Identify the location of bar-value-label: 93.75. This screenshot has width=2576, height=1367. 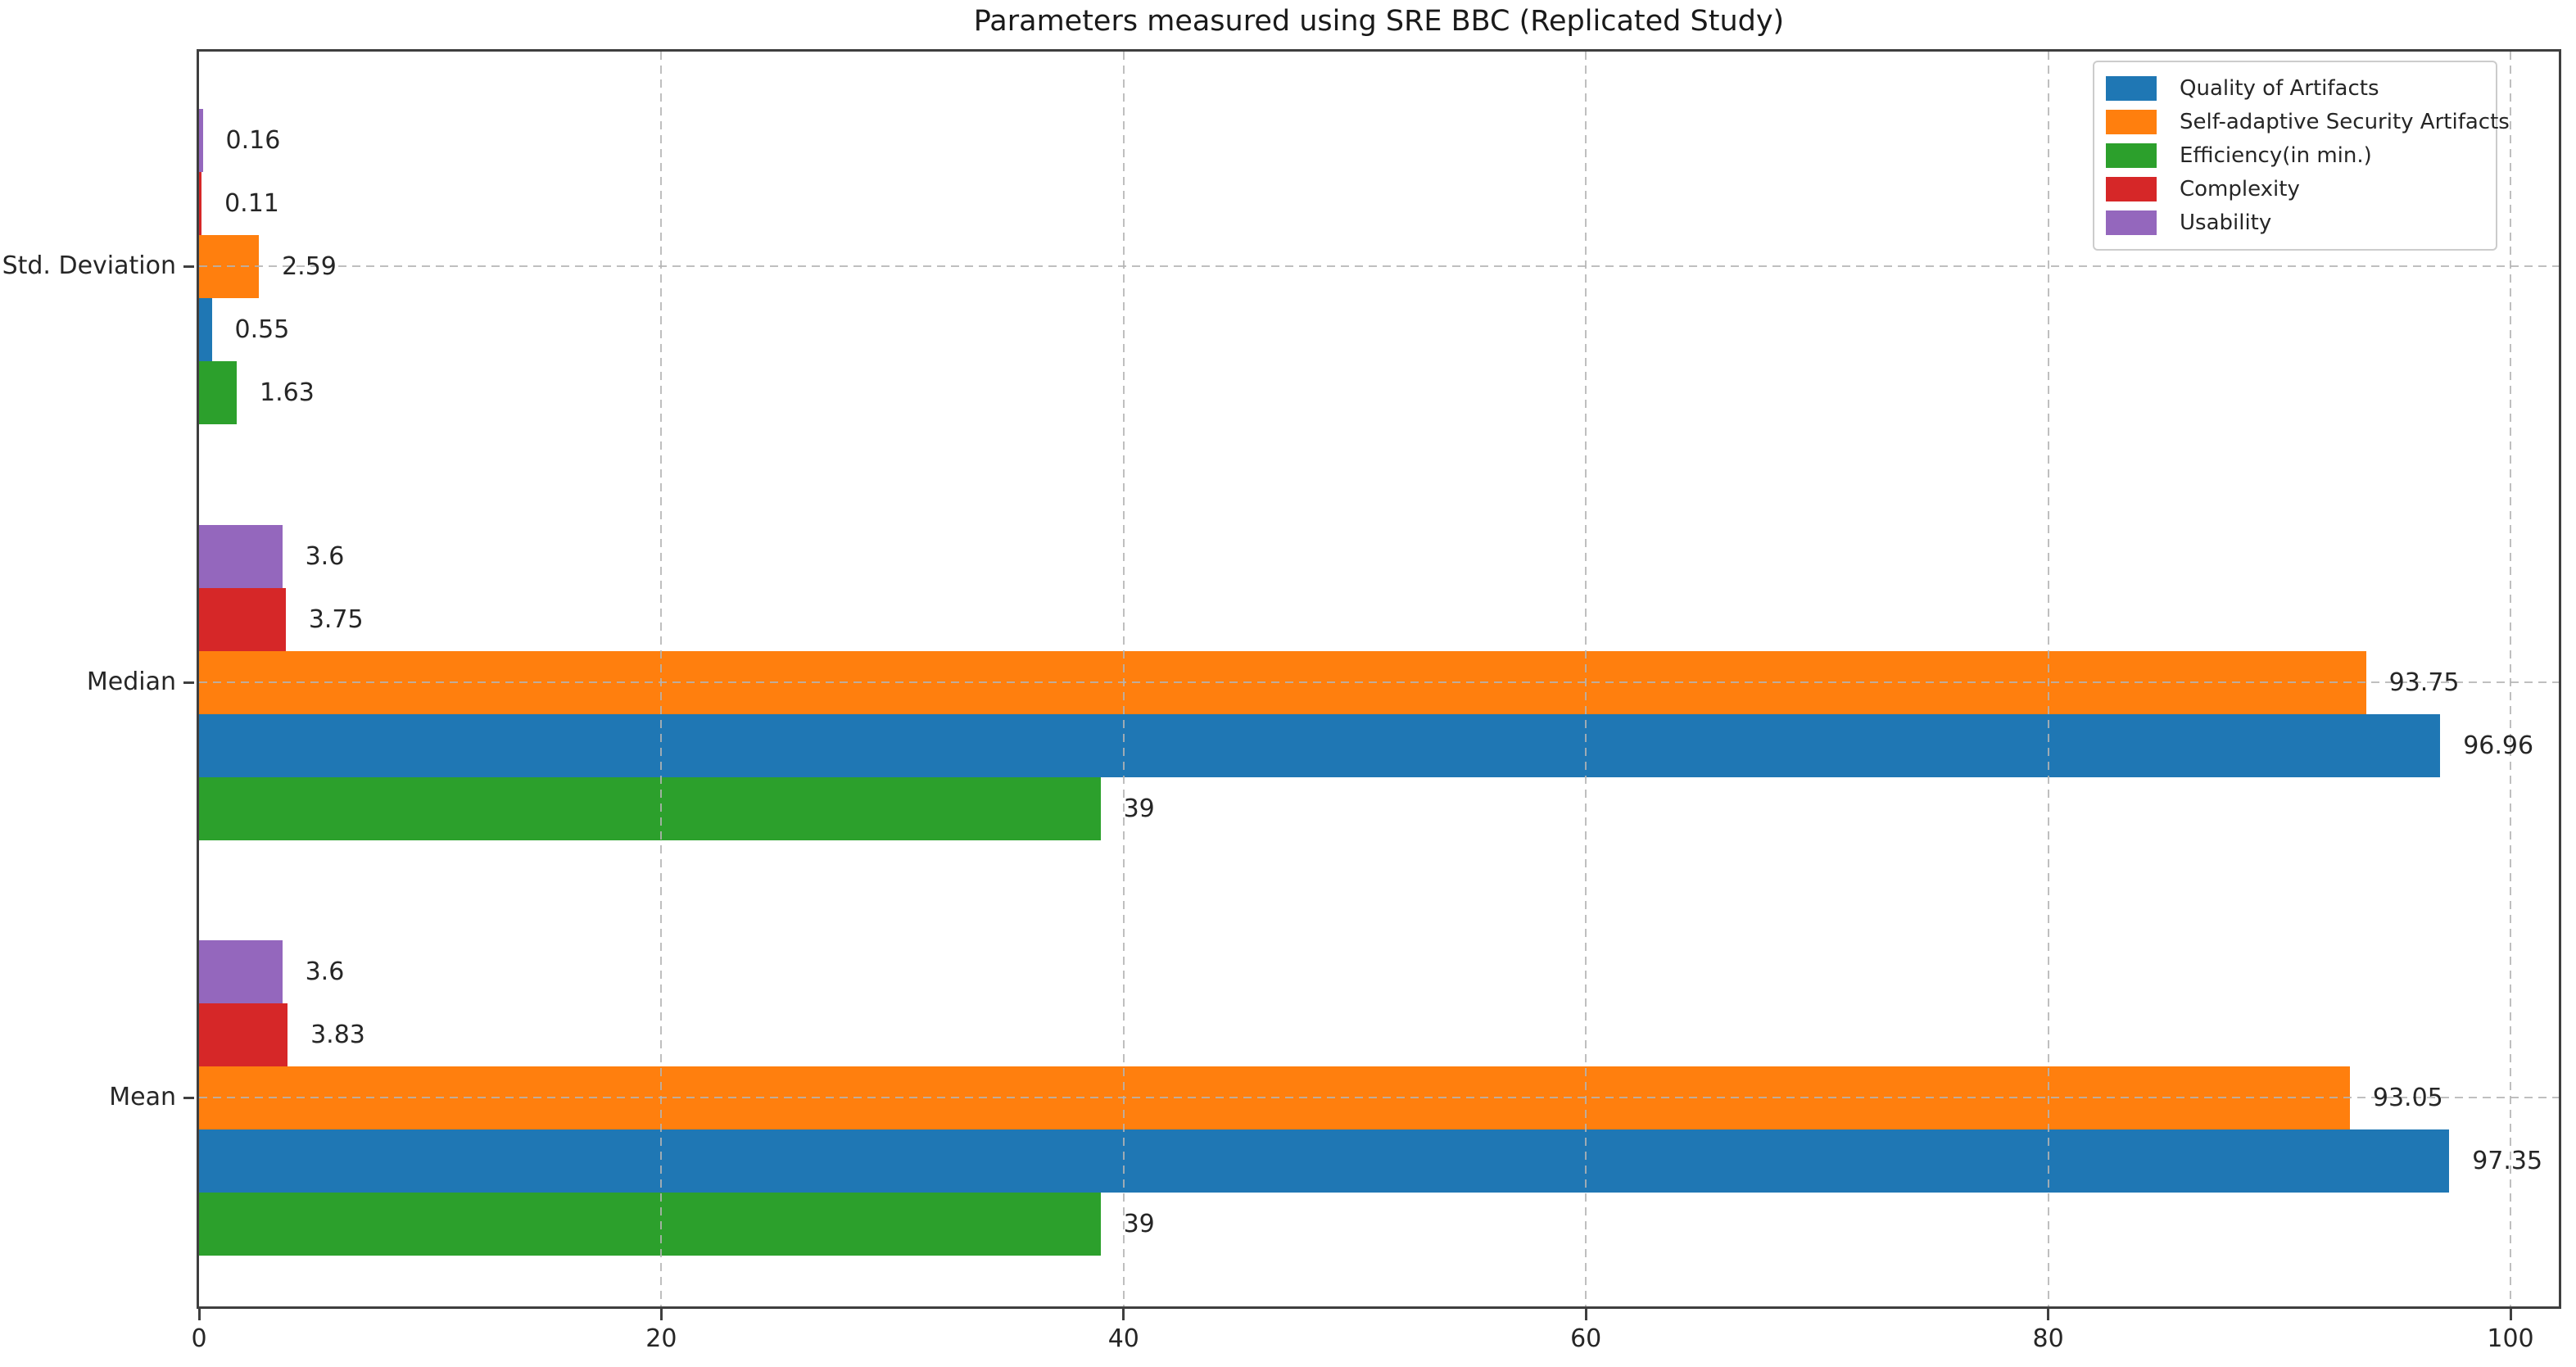
(2424, 682).